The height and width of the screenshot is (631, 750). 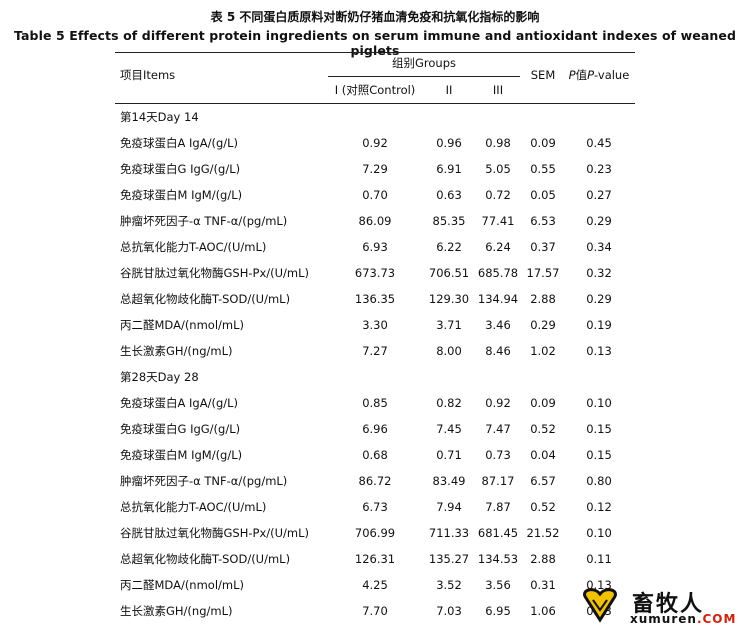 What do you see at coordinates (498, 351) in the screenshot?
I see `cell-v3: 8.46` at bounding box center [498, 351].